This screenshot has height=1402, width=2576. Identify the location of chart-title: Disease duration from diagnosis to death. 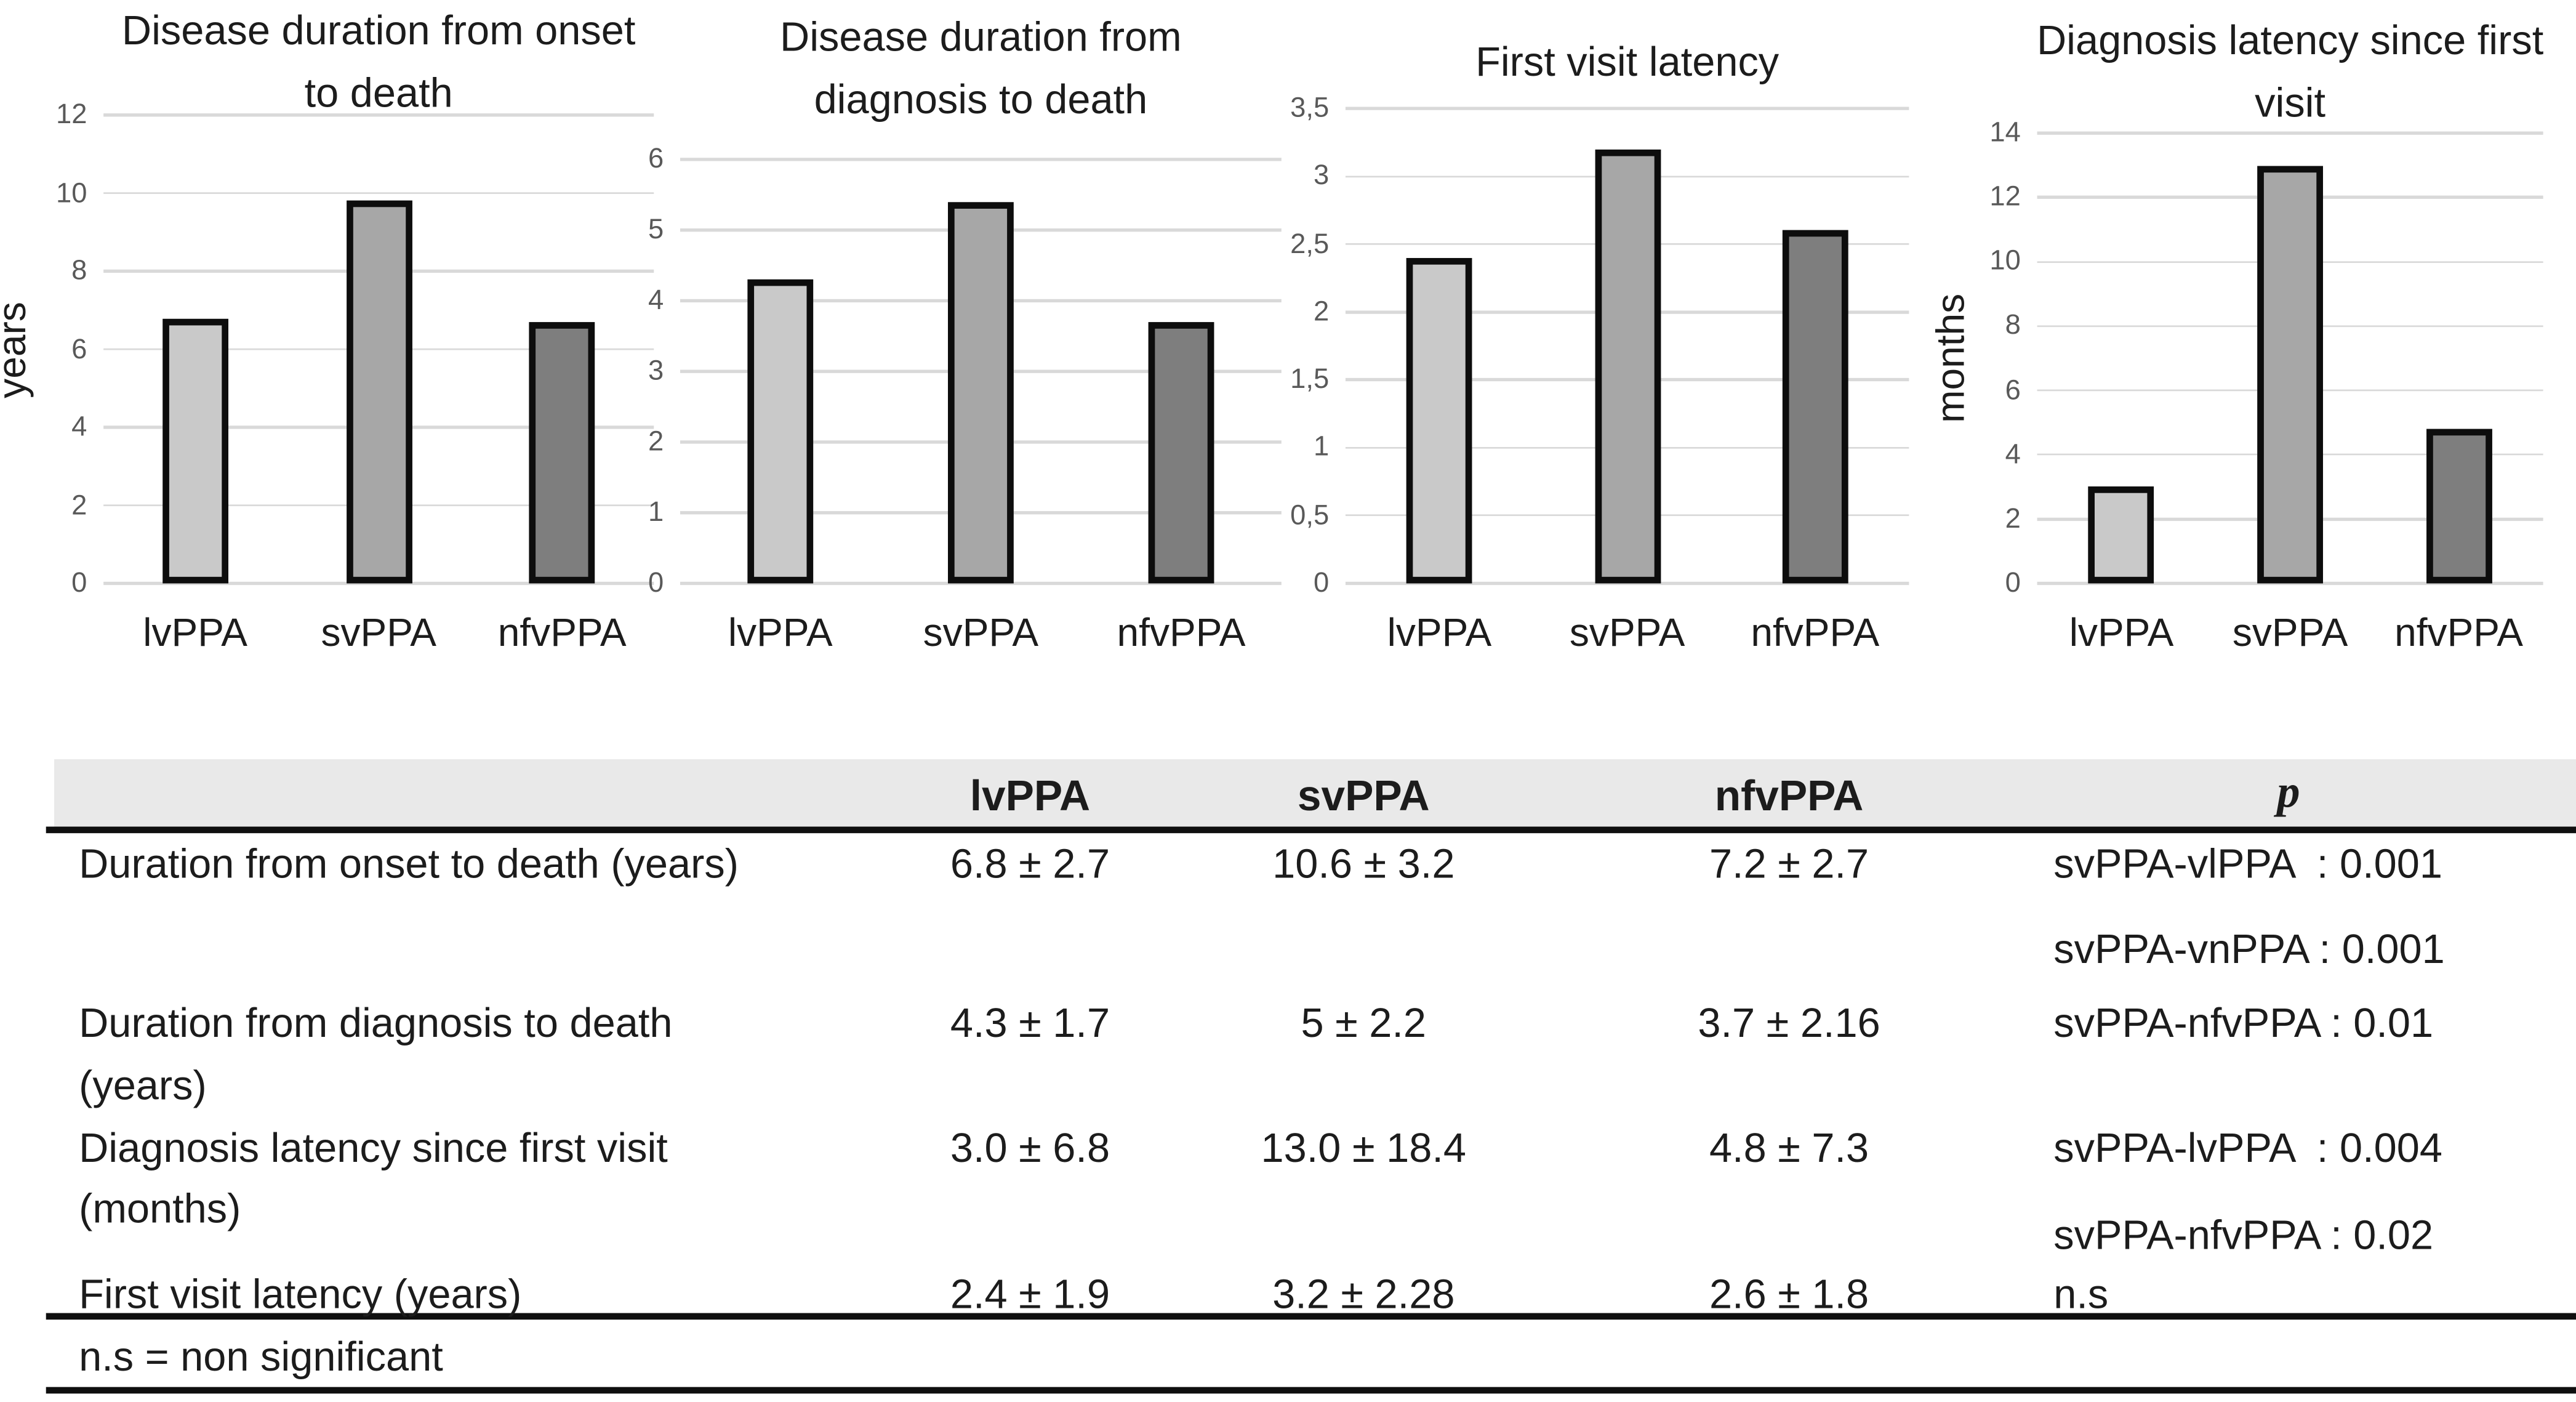
(981, 69).